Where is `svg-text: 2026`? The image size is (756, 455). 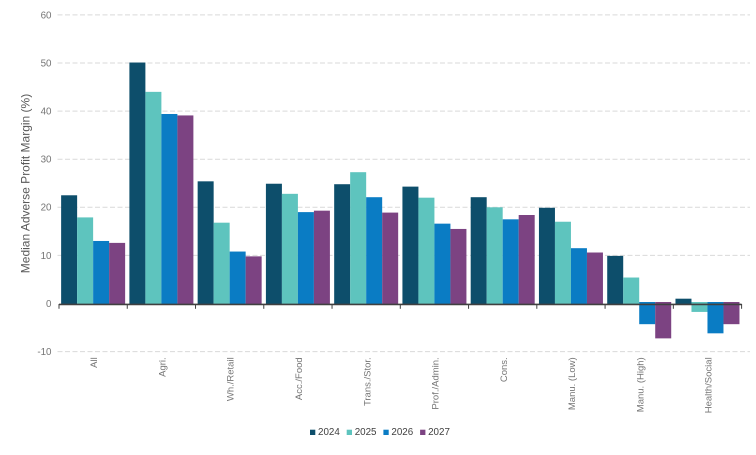
svg-text: 2026 is located at coordinates (402, 432).